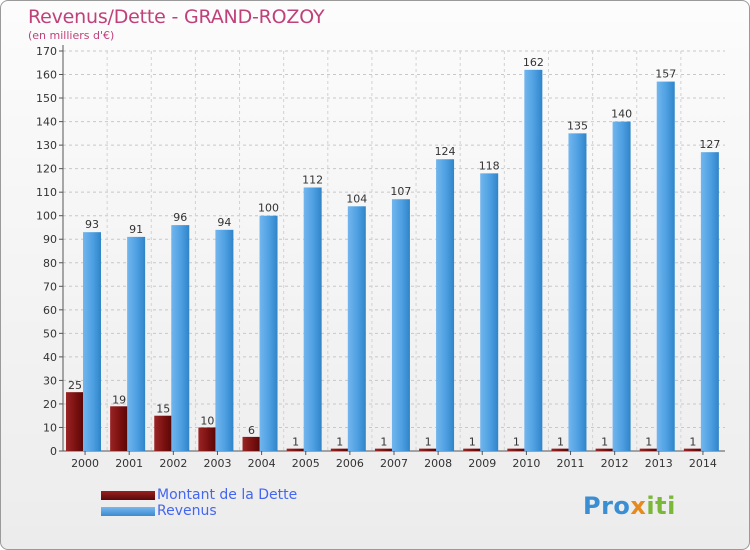 The width and height of the screenshot is (750, 550). I want to click on x-tick-label: 2004, so click(262, 463).